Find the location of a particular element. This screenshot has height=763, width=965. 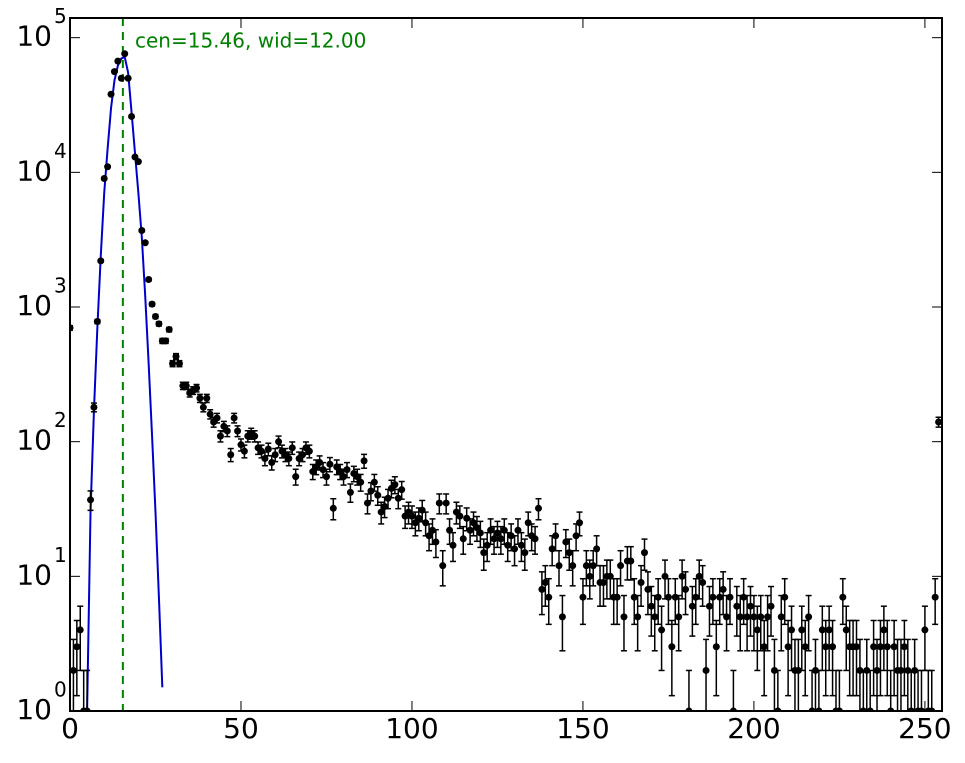

y-tick-exponent: 3 is located at coordinates (60, 286).